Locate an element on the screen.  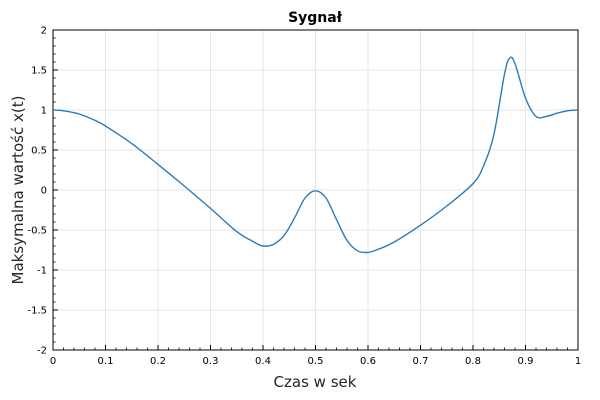
x-tick-label: 0.6 is located at coordinates (368, 361).